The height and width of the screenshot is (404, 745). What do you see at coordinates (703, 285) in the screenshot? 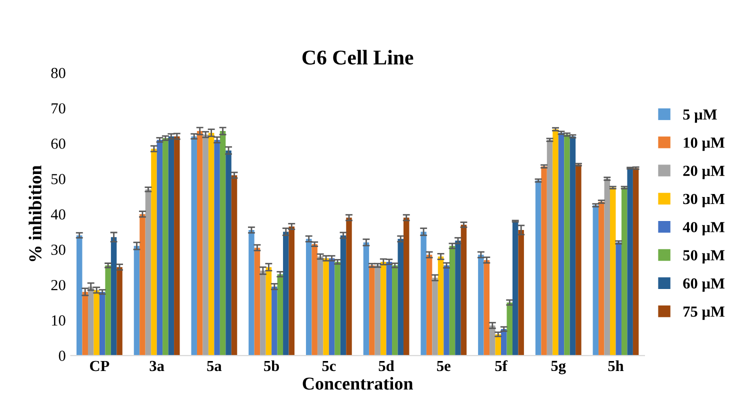
I see `legend-label: 60 µM` at bounding box center [703, 285].